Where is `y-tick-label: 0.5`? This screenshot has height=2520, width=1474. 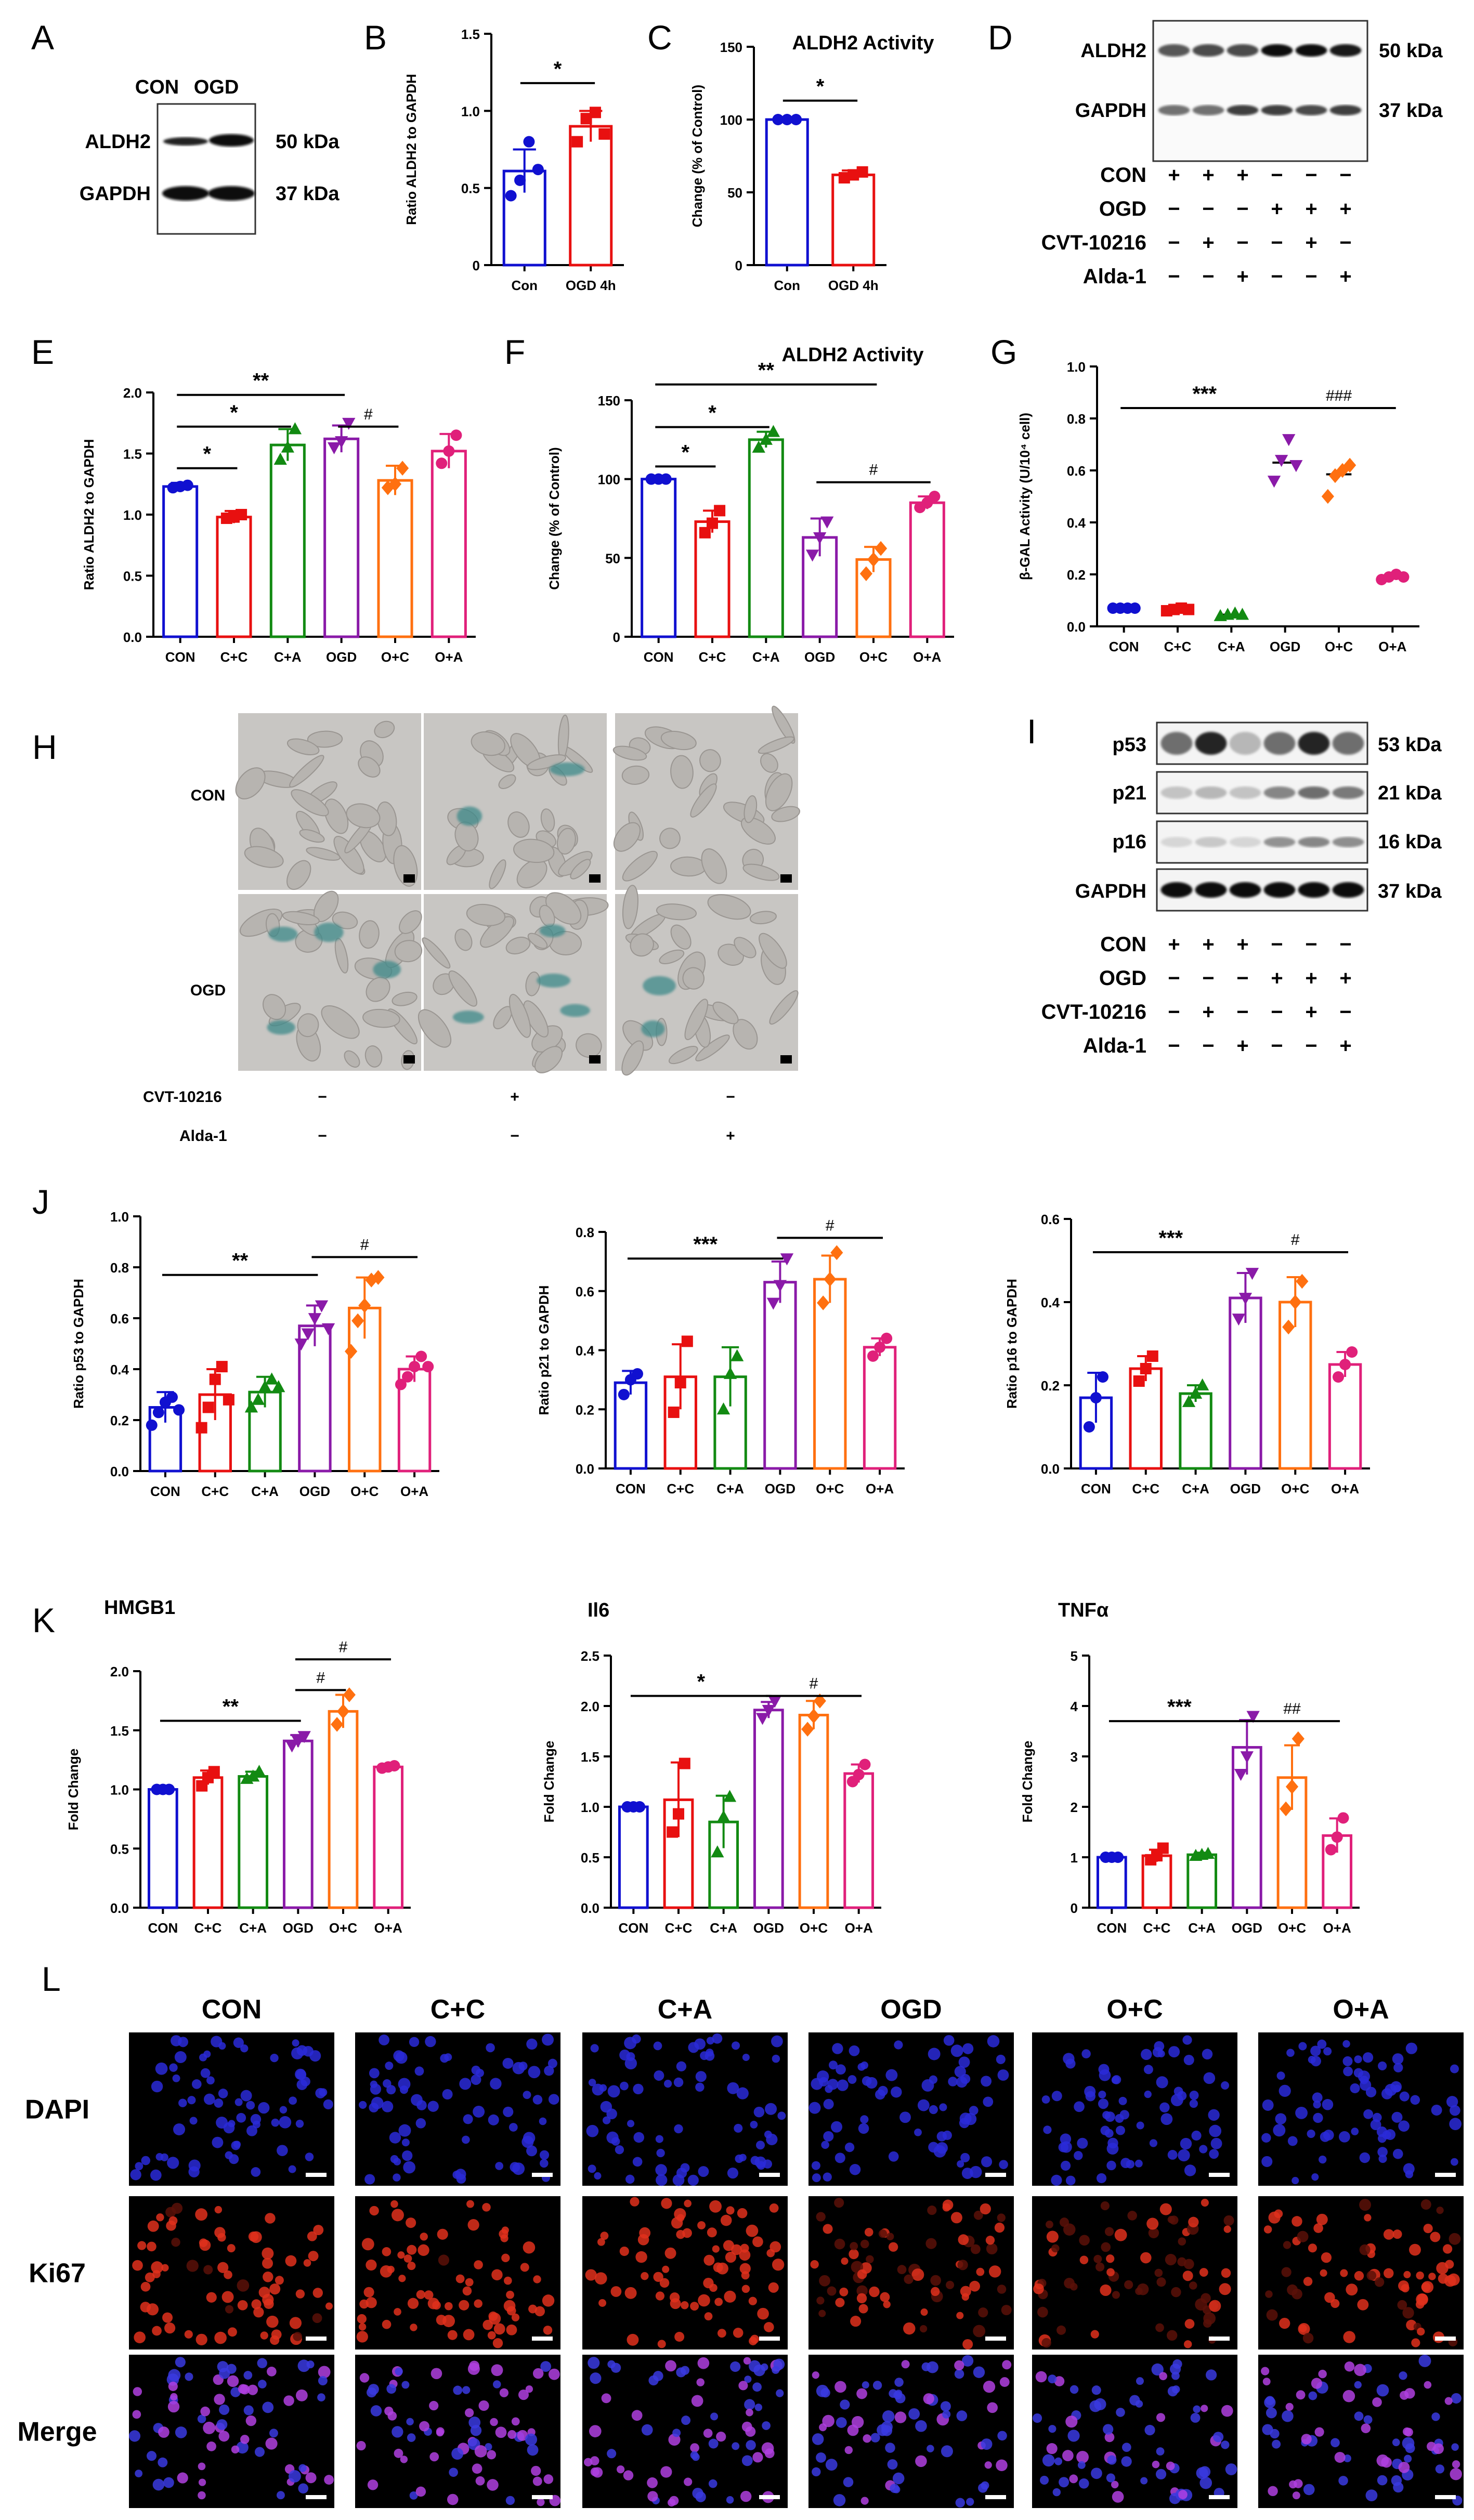 y-tick-label: 0.5 is located at coordinates (590, 1858).